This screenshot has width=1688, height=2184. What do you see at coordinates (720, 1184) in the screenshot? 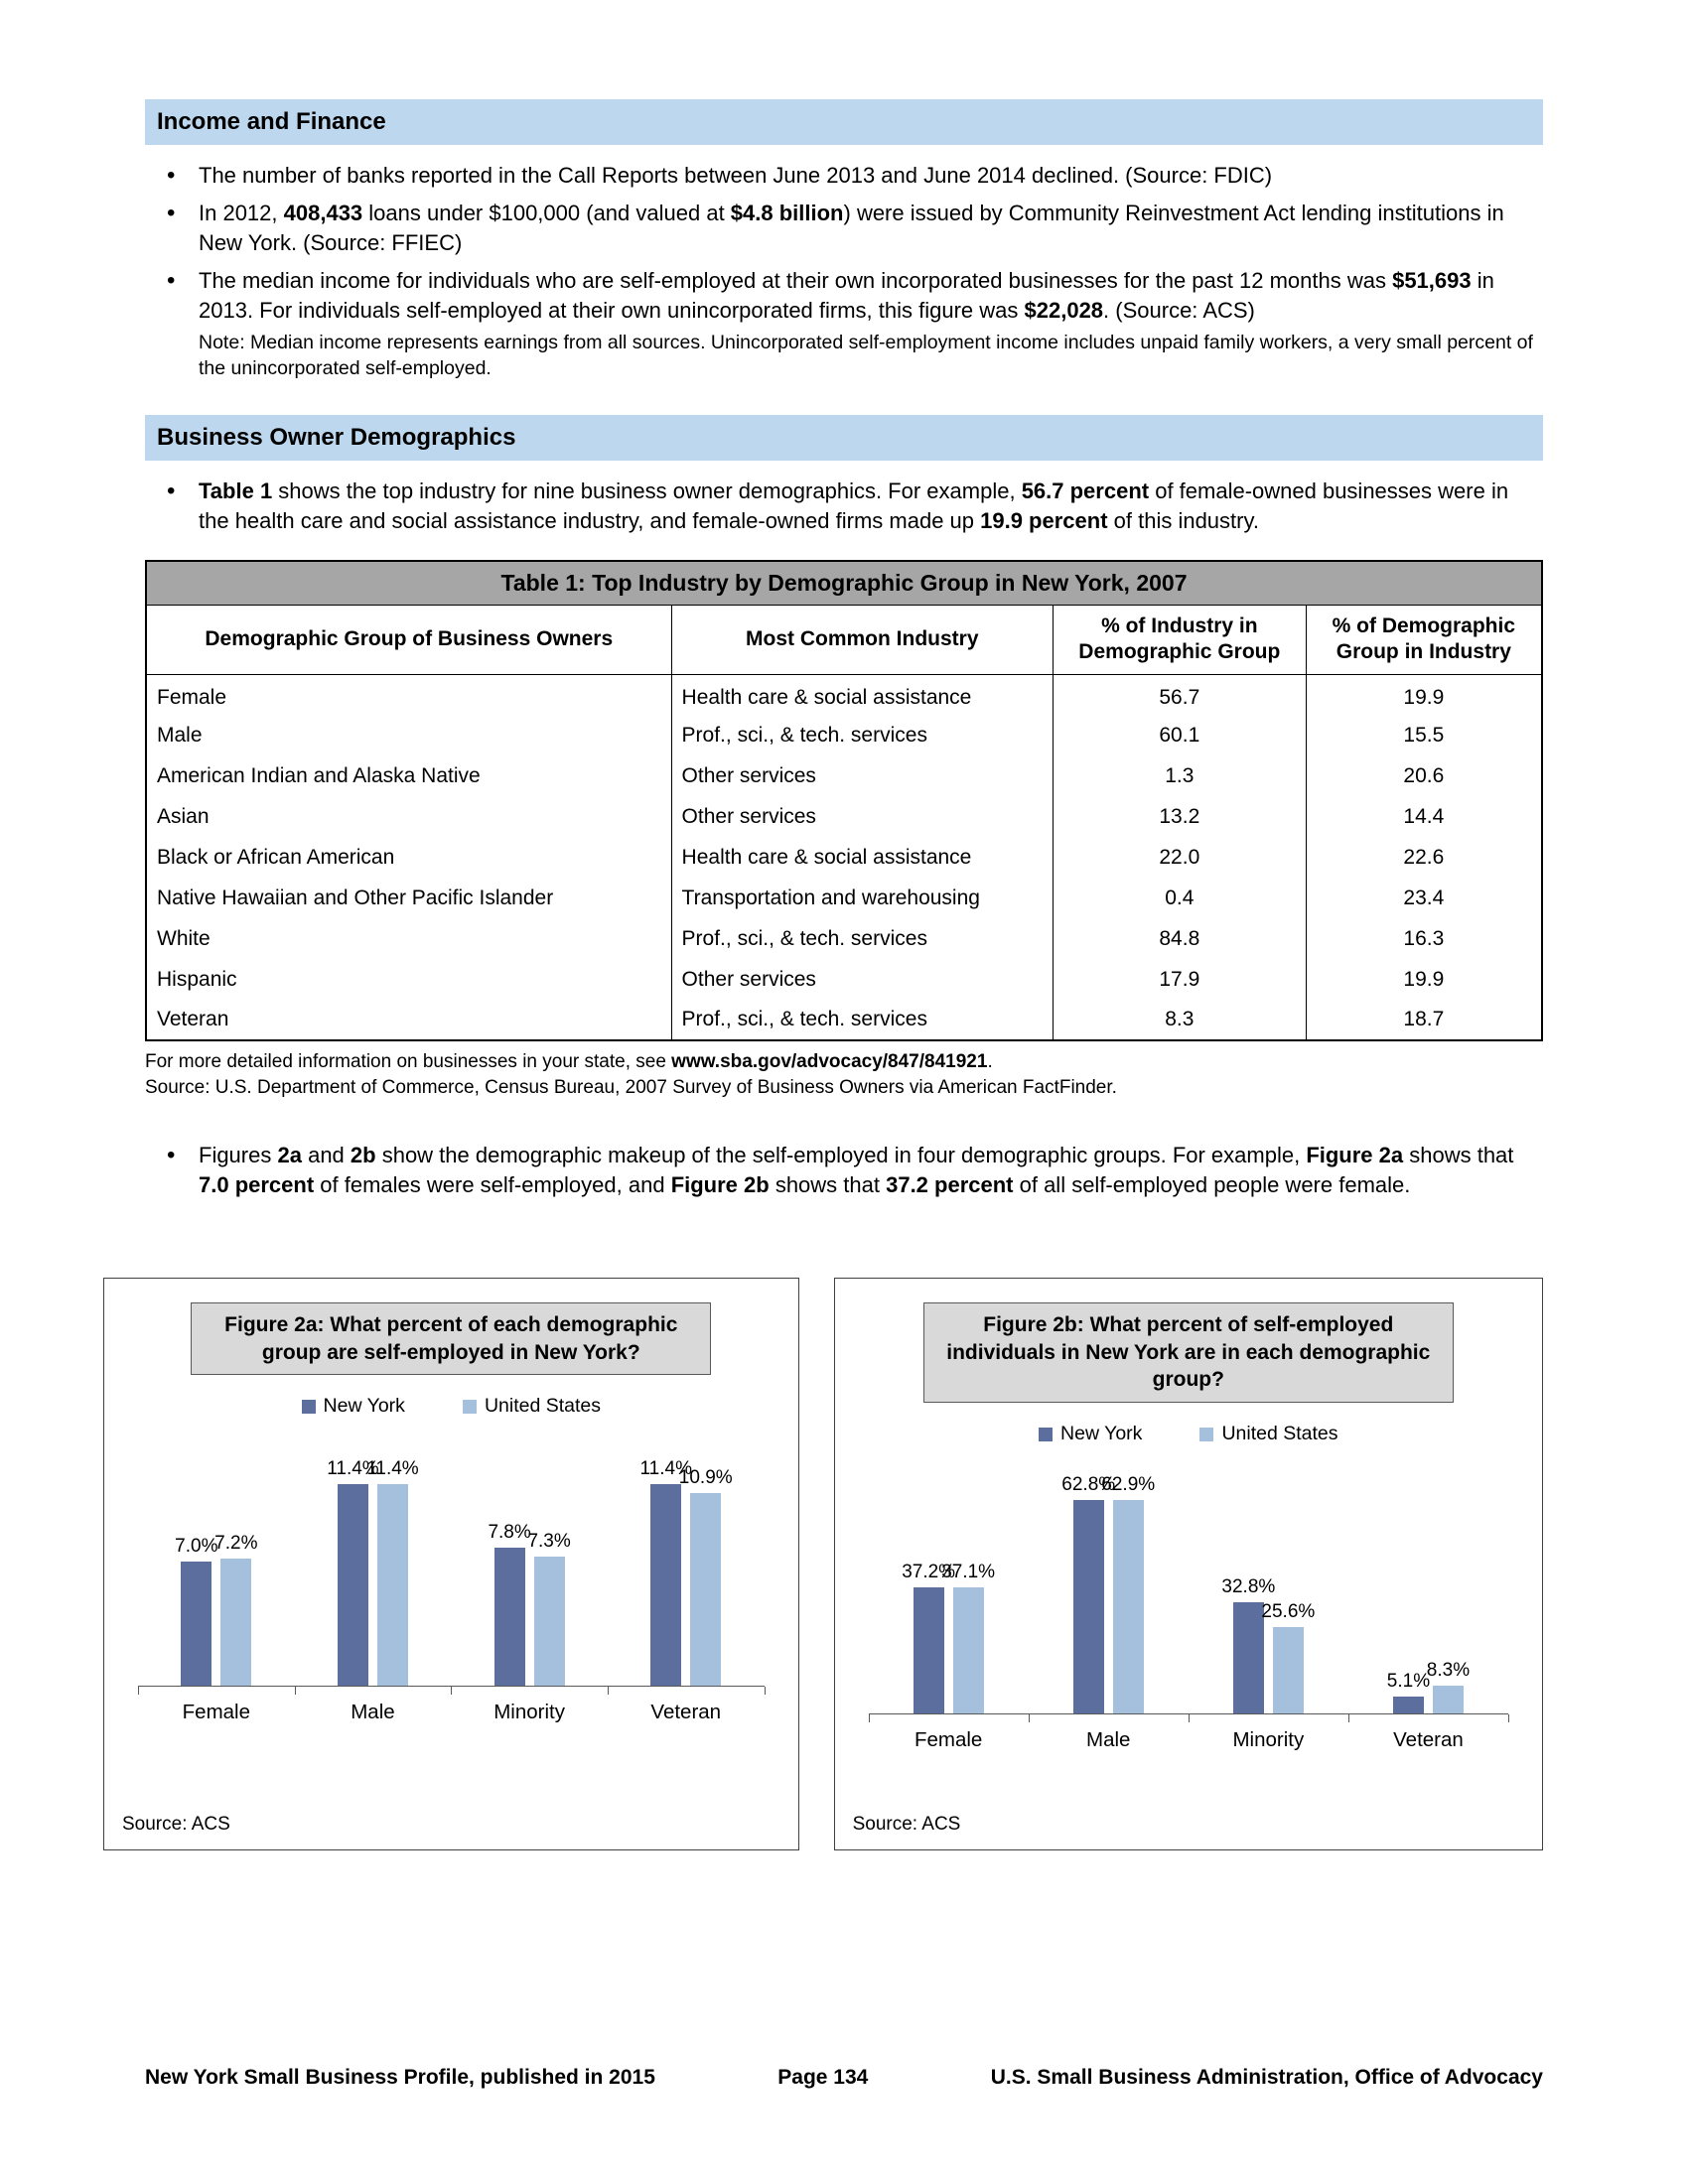
I see `text-segment: Figure 2b` at bounding box center [720, 1184].